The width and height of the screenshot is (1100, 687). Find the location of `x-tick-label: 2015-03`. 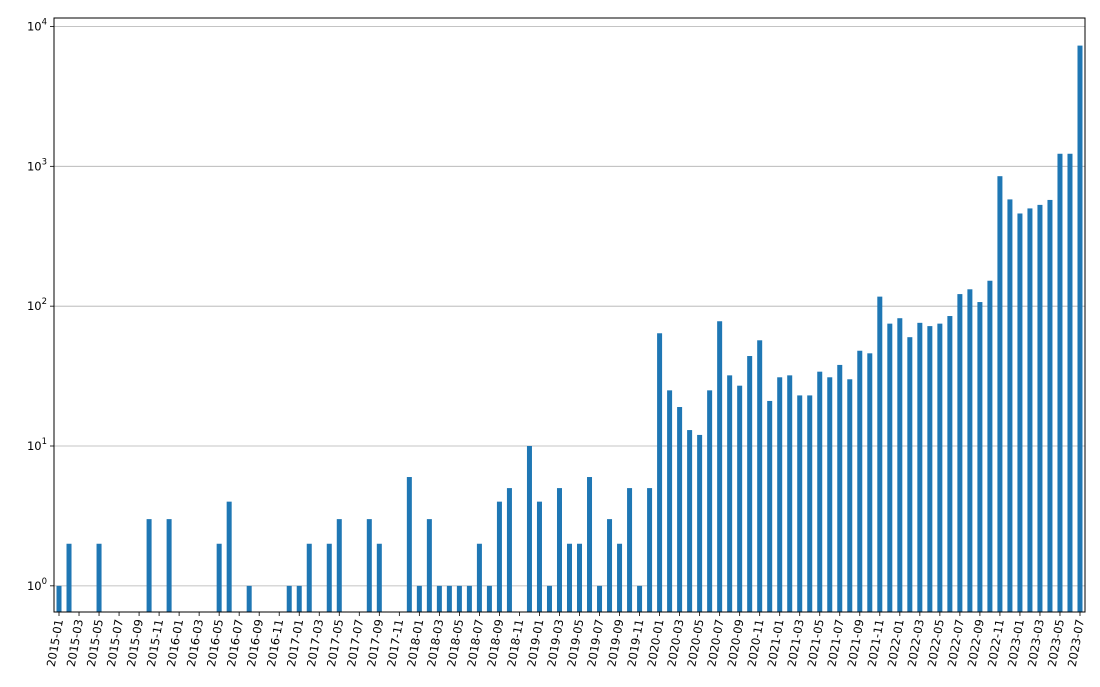

x-tick-label: 2015-03 is located at coordinates (75, 643).